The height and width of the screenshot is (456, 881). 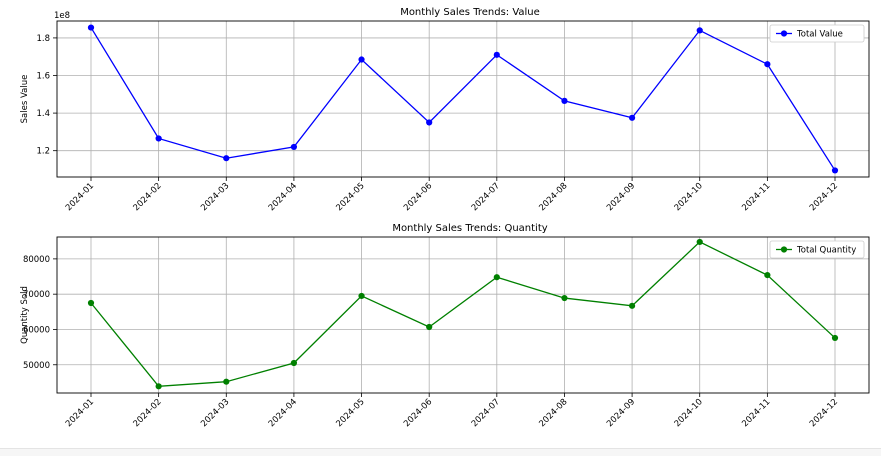 What do you see at coordinates (25, 99) in the screenshot?
I see `y-axis-label: Sales Value` at bounding box center [25, 99].